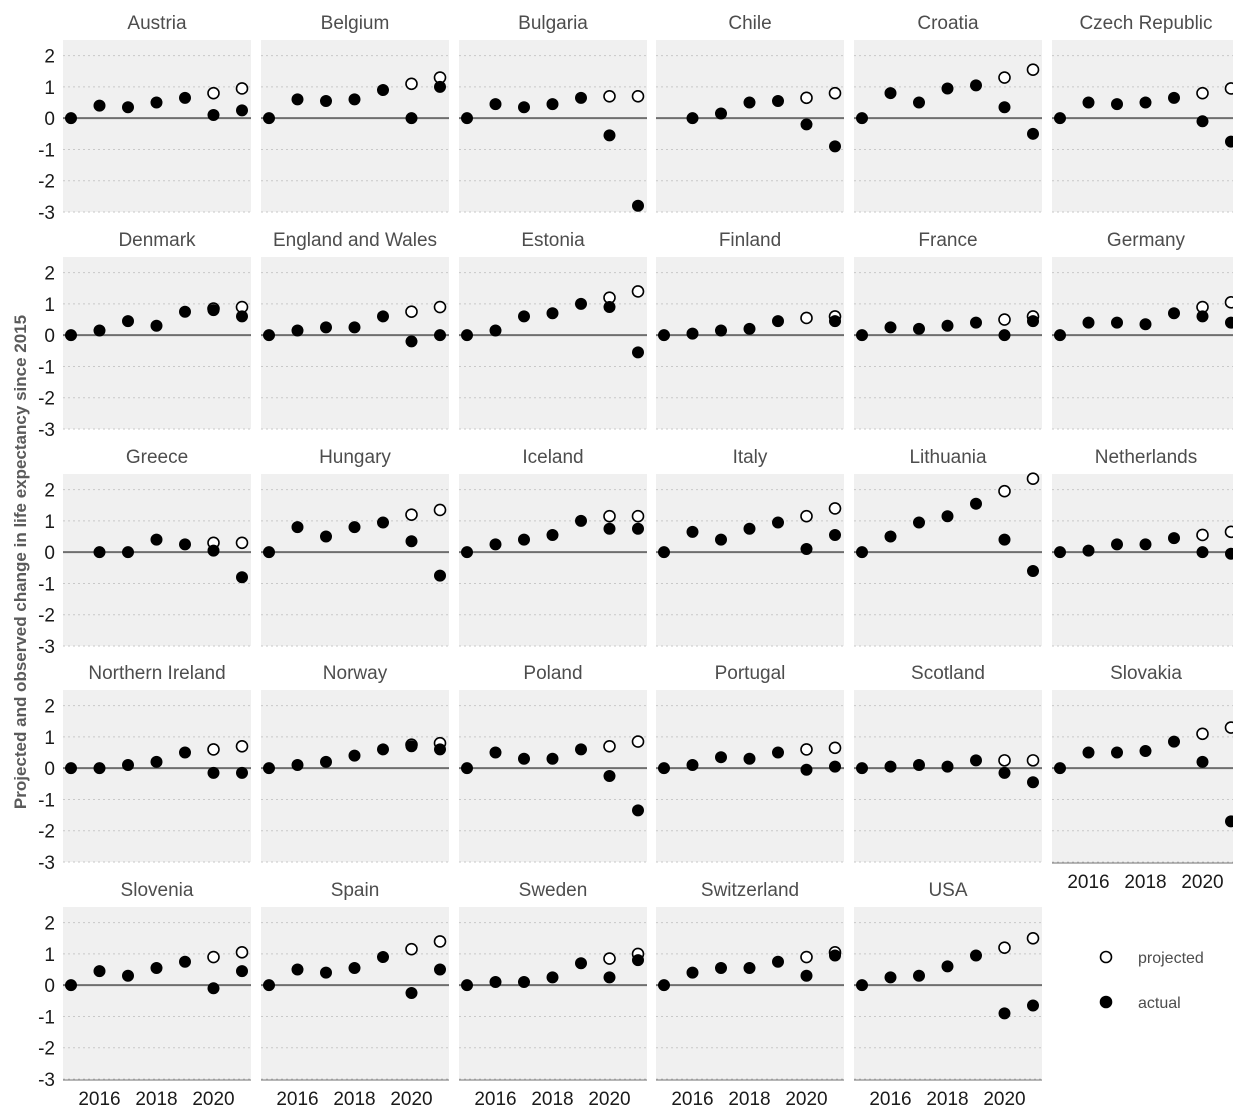  I want to click on panel-title: Northern Ireland, so click(156, 673).